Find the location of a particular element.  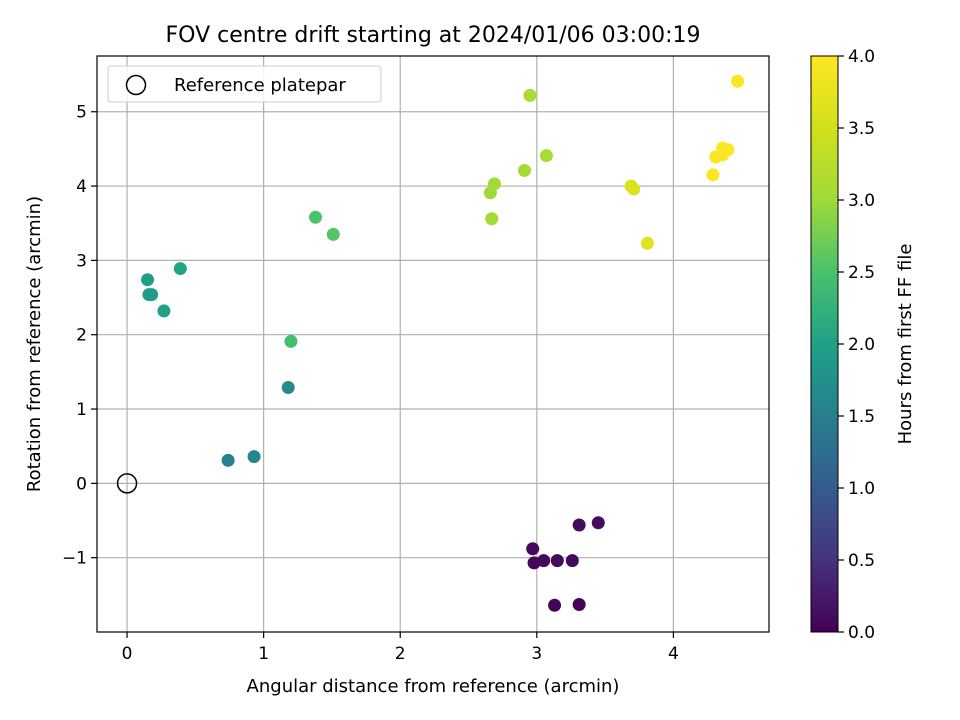

legend: Reference platepar is located at coordinates (244, 84).